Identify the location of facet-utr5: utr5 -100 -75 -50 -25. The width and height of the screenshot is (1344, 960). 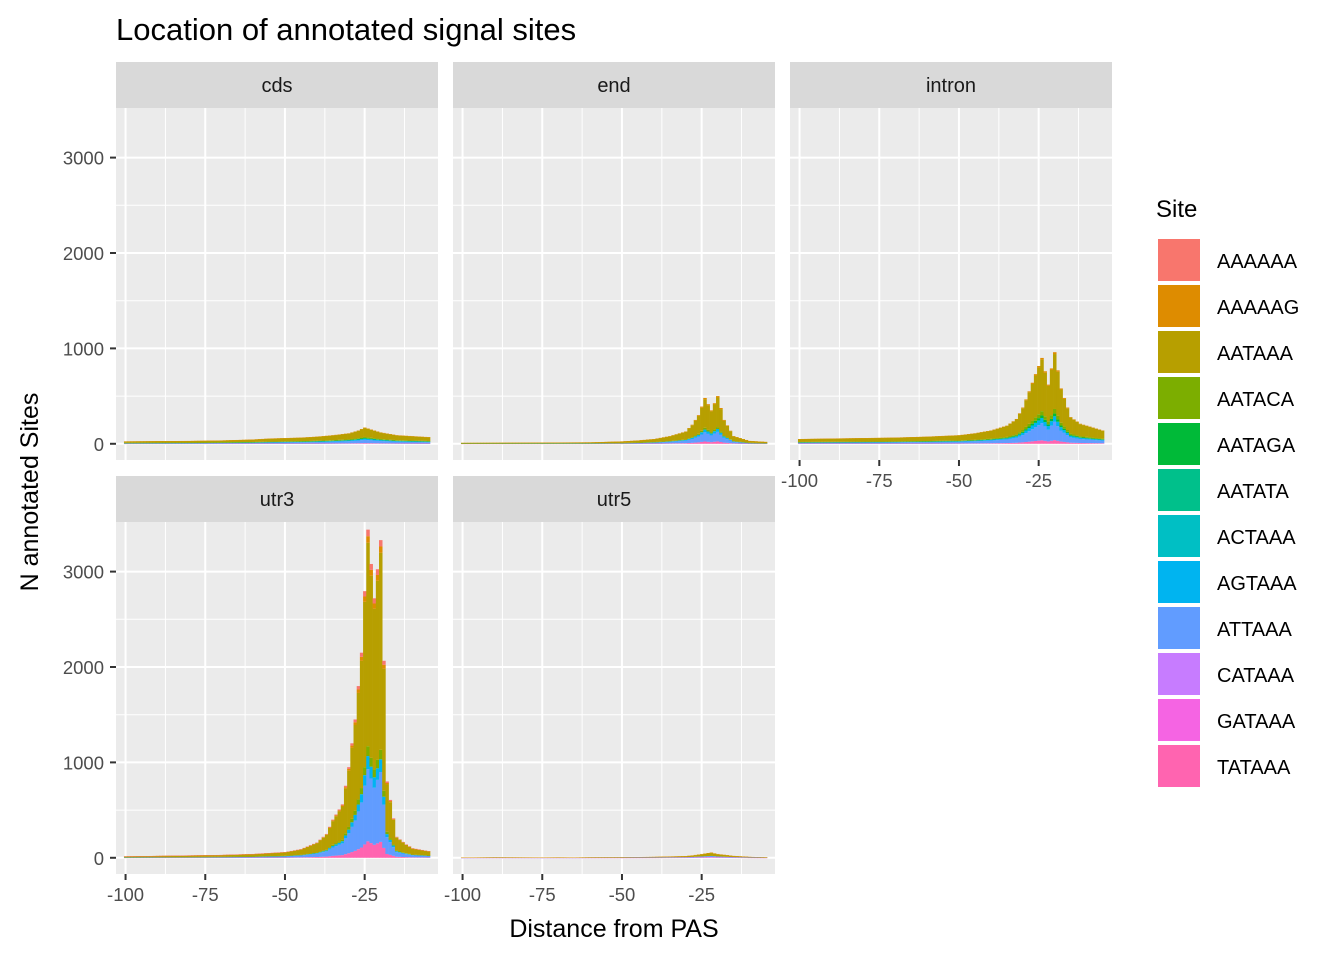
(609, 690).